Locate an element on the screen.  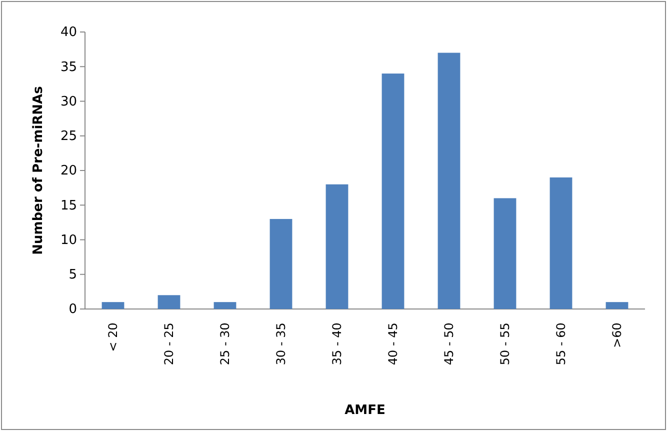
y-tick-label: 20 is located at coordinates (68, 171).